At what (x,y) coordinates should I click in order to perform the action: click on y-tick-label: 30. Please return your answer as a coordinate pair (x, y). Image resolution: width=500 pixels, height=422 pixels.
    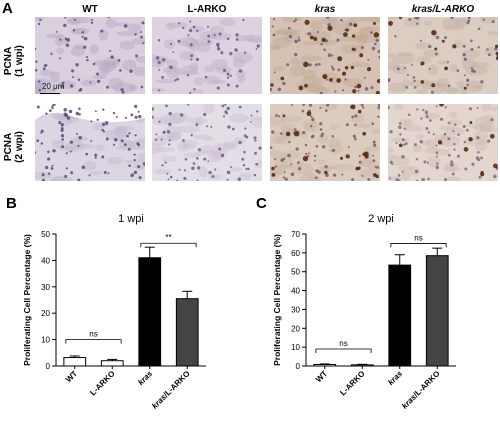
    Looking at the image, I should click on (45, 287).